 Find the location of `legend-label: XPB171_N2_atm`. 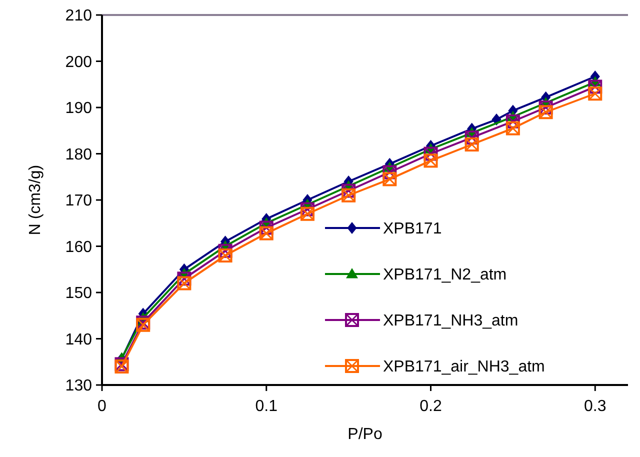

legend-label: XPB171_N2_atm is located at coordinates (445, 275).